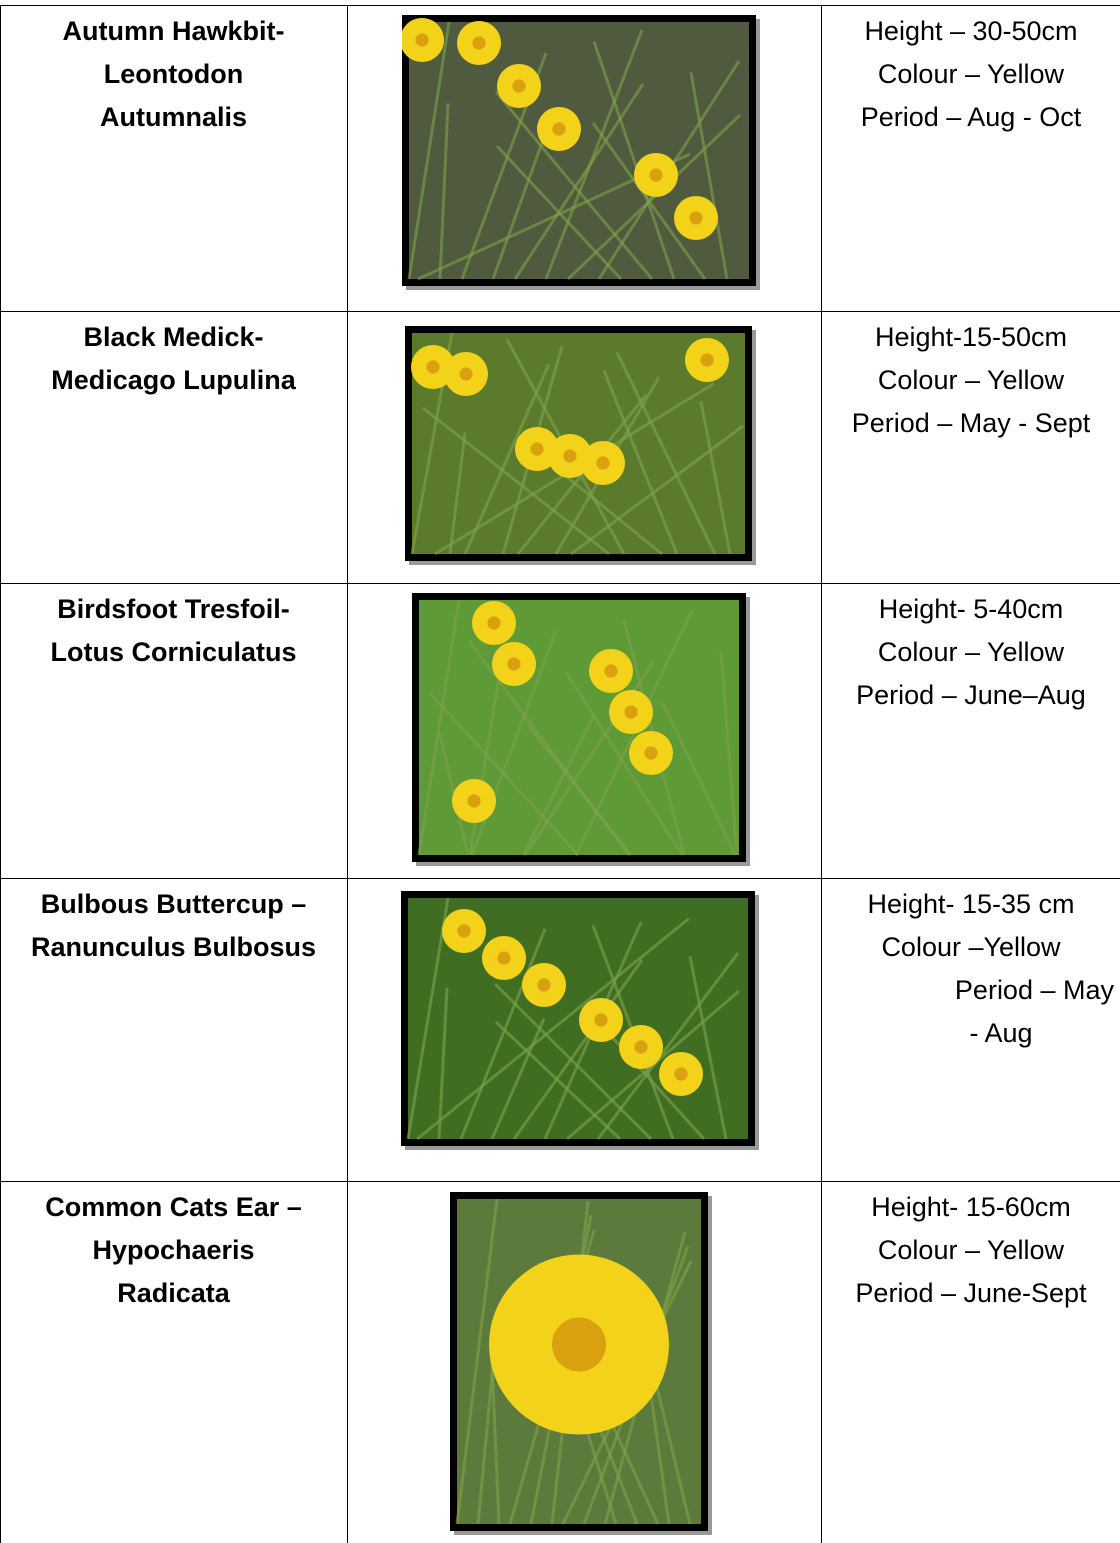 The image size is (1120, 1543). What do you see at coordinates (173, 359) in the screenshot?
I see `plant-name: Black Medick- Medicago Lupulina` at bounding box center [173, 359].